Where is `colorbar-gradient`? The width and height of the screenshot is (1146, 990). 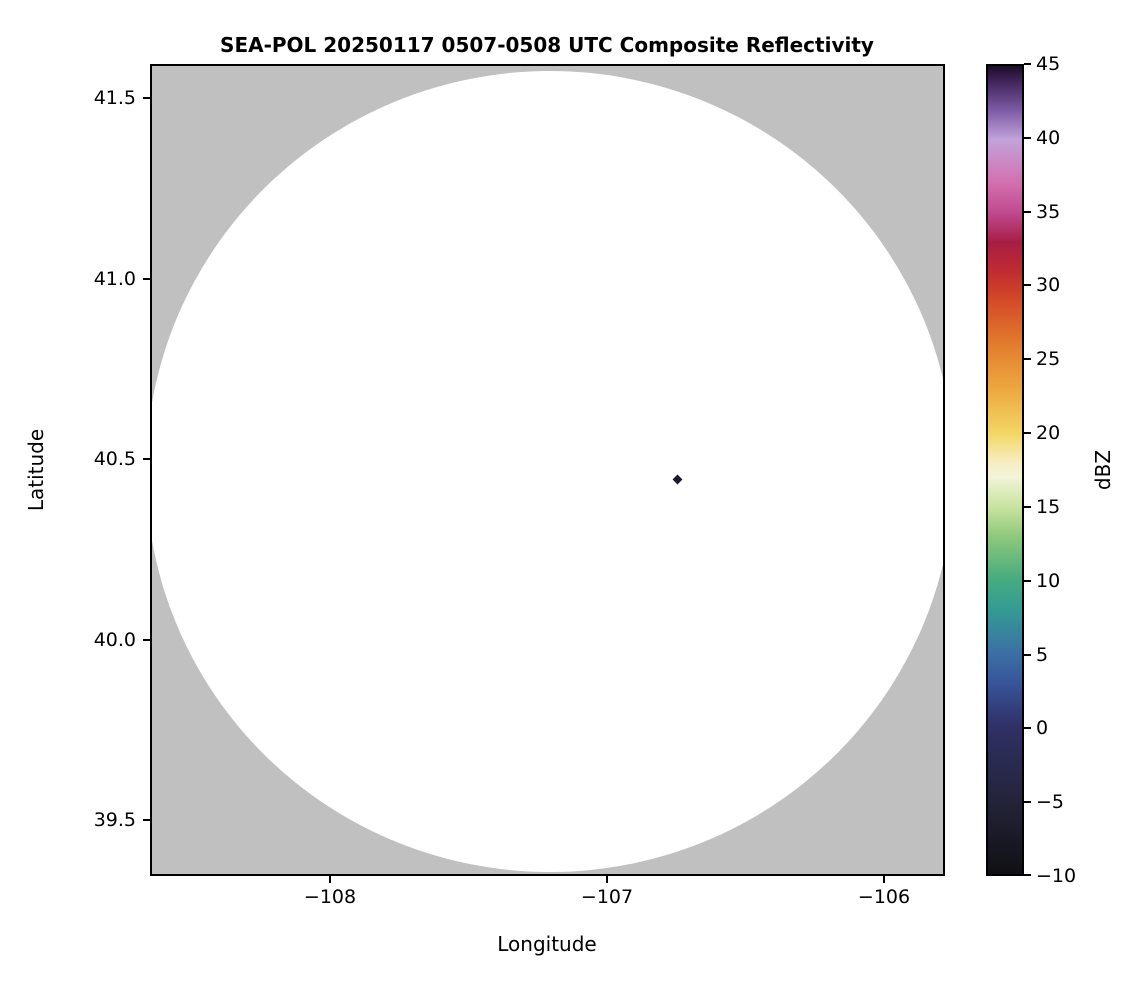
colorbar-gradient is located at coordinates (1005, 470).